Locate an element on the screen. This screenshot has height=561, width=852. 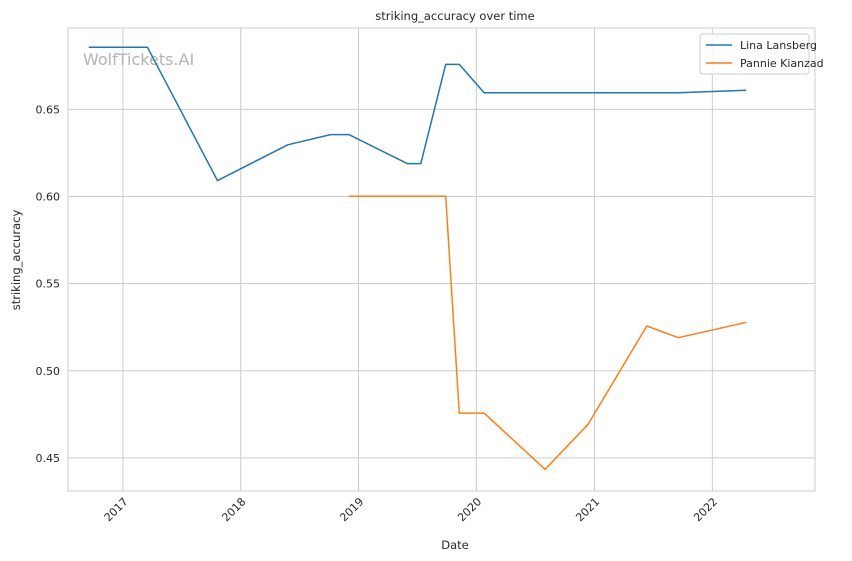
y-tick-label: 0.55 is located at coordinates (48, 284).